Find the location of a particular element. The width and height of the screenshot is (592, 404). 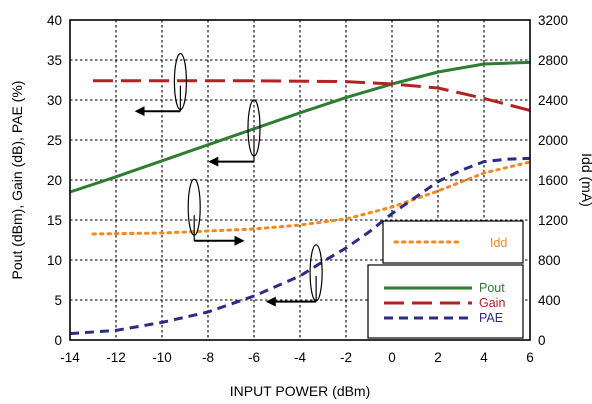

legend-label-idd: Idd is located at coordinates (498, 243).